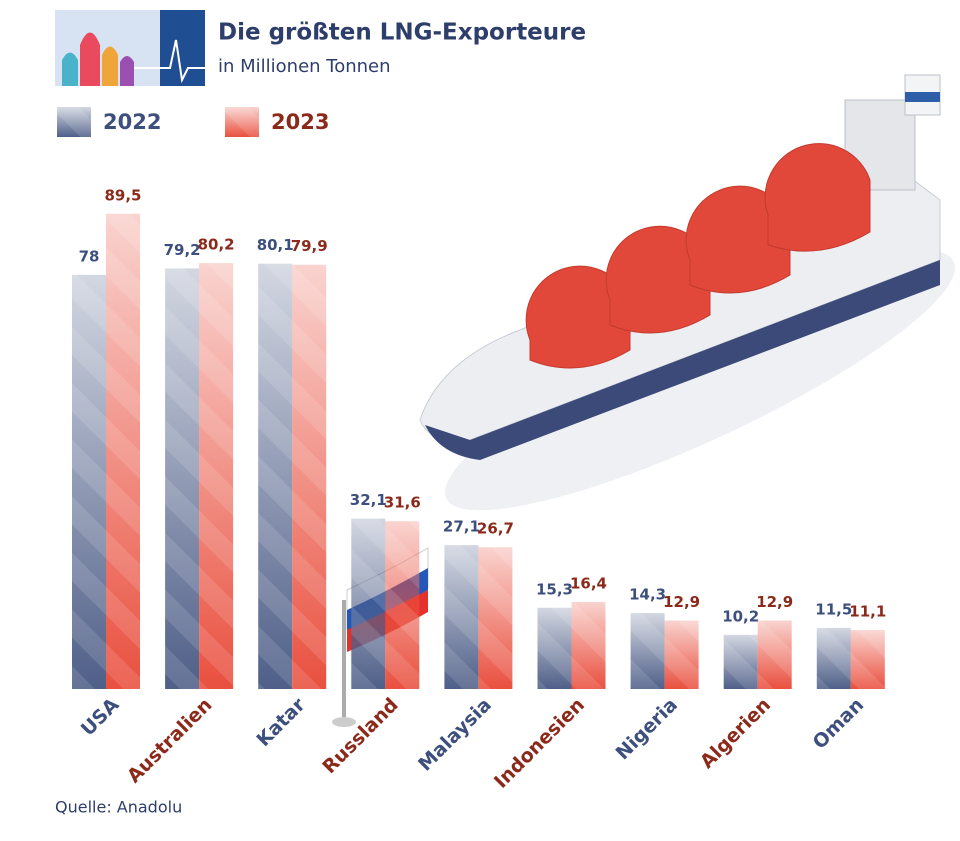  I want to click on value-label: 15,3, so click(554, 589).